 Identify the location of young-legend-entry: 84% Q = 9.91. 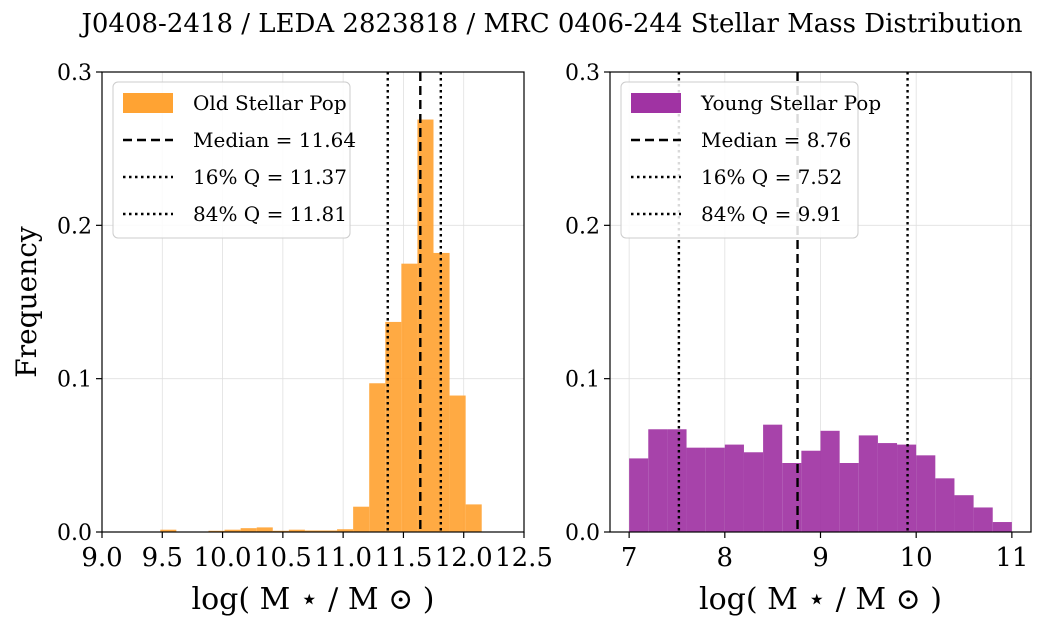
(771, 214).